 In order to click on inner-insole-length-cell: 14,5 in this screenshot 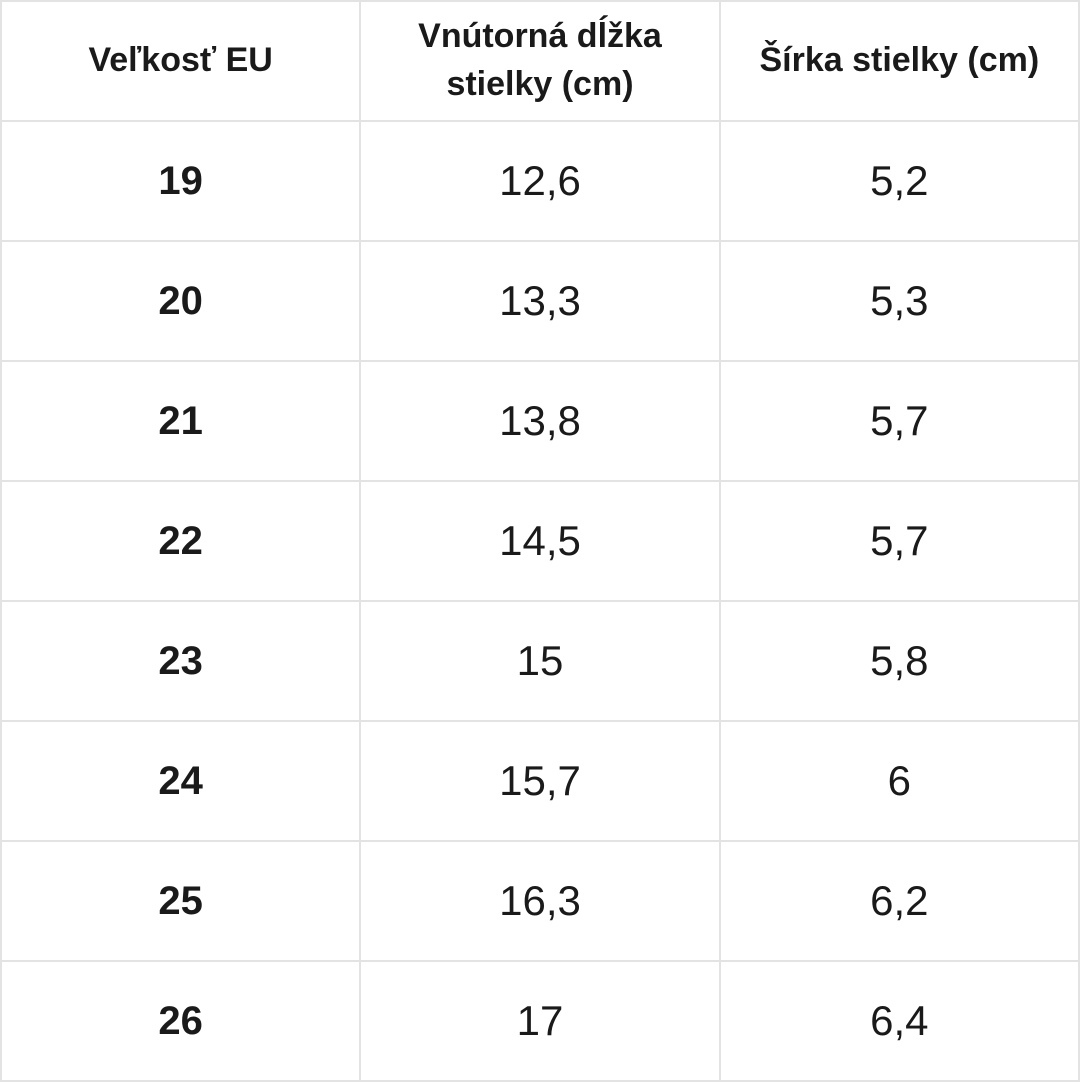, I will do `click(540, 541)`.